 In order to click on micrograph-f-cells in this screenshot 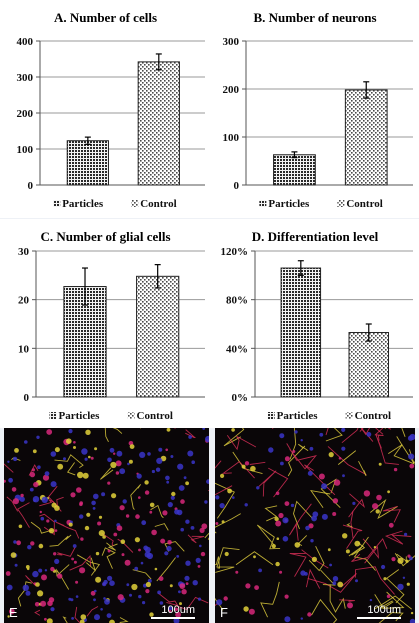, I will do `click(315, 525)`.